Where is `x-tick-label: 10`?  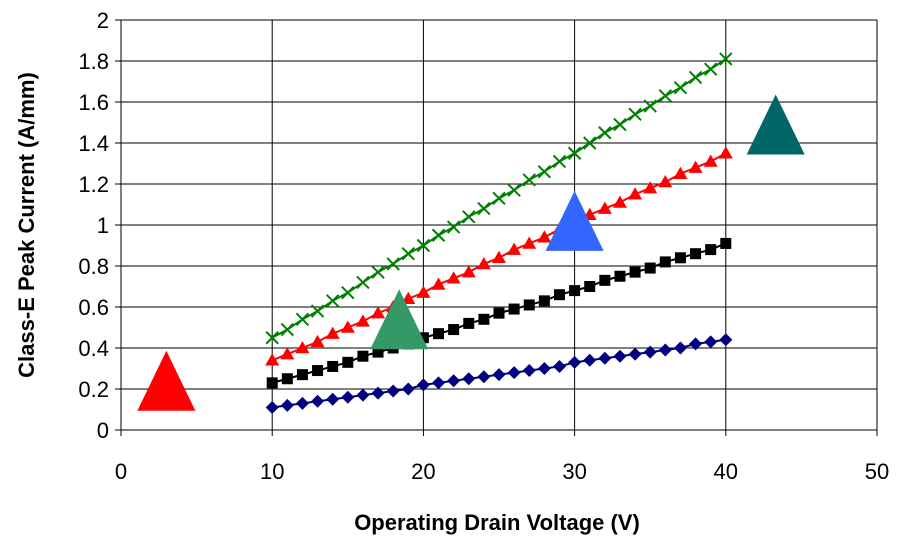
x-tick-label: 10 is located at coordinates (272, 471).